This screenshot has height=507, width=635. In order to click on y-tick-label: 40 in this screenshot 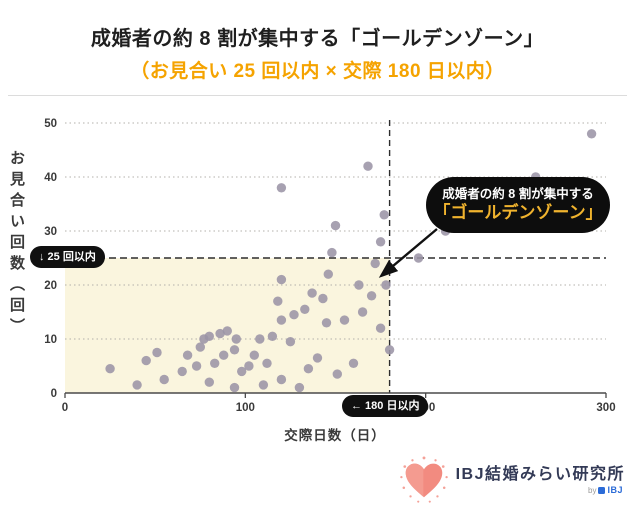, I will do `click(50, 178)`.